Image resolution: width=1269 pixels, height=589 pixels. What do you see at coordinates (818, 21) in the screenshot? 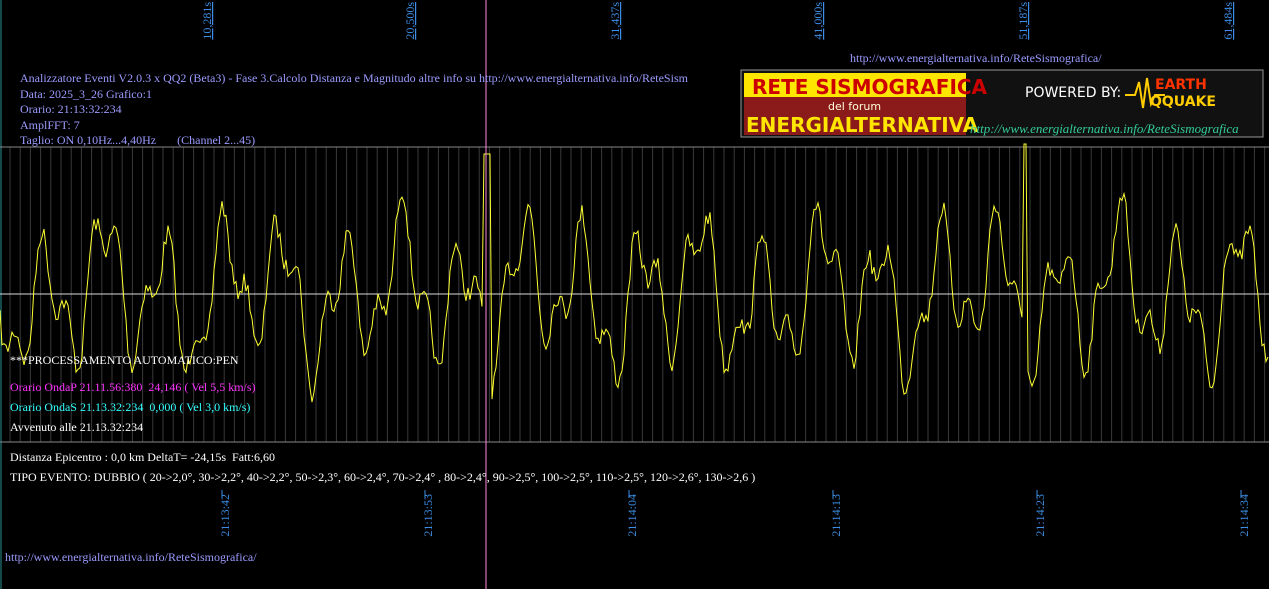
I see `top-time-mark: 41,000s` at bounding box center [818, 21].